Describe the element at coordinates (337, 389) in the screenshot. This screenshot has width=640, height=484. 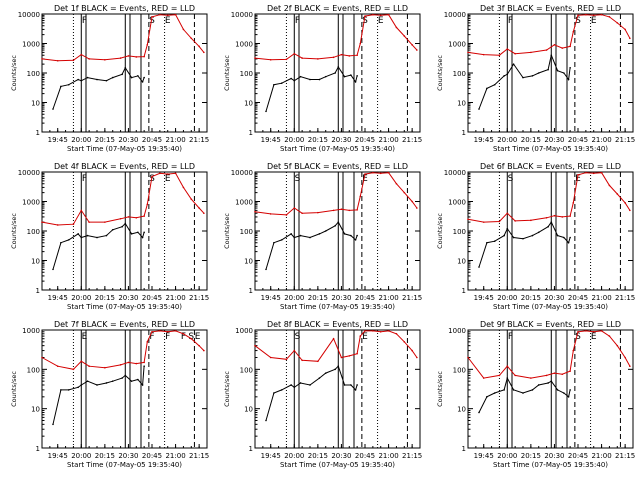
I see `plot-frame` at that location.